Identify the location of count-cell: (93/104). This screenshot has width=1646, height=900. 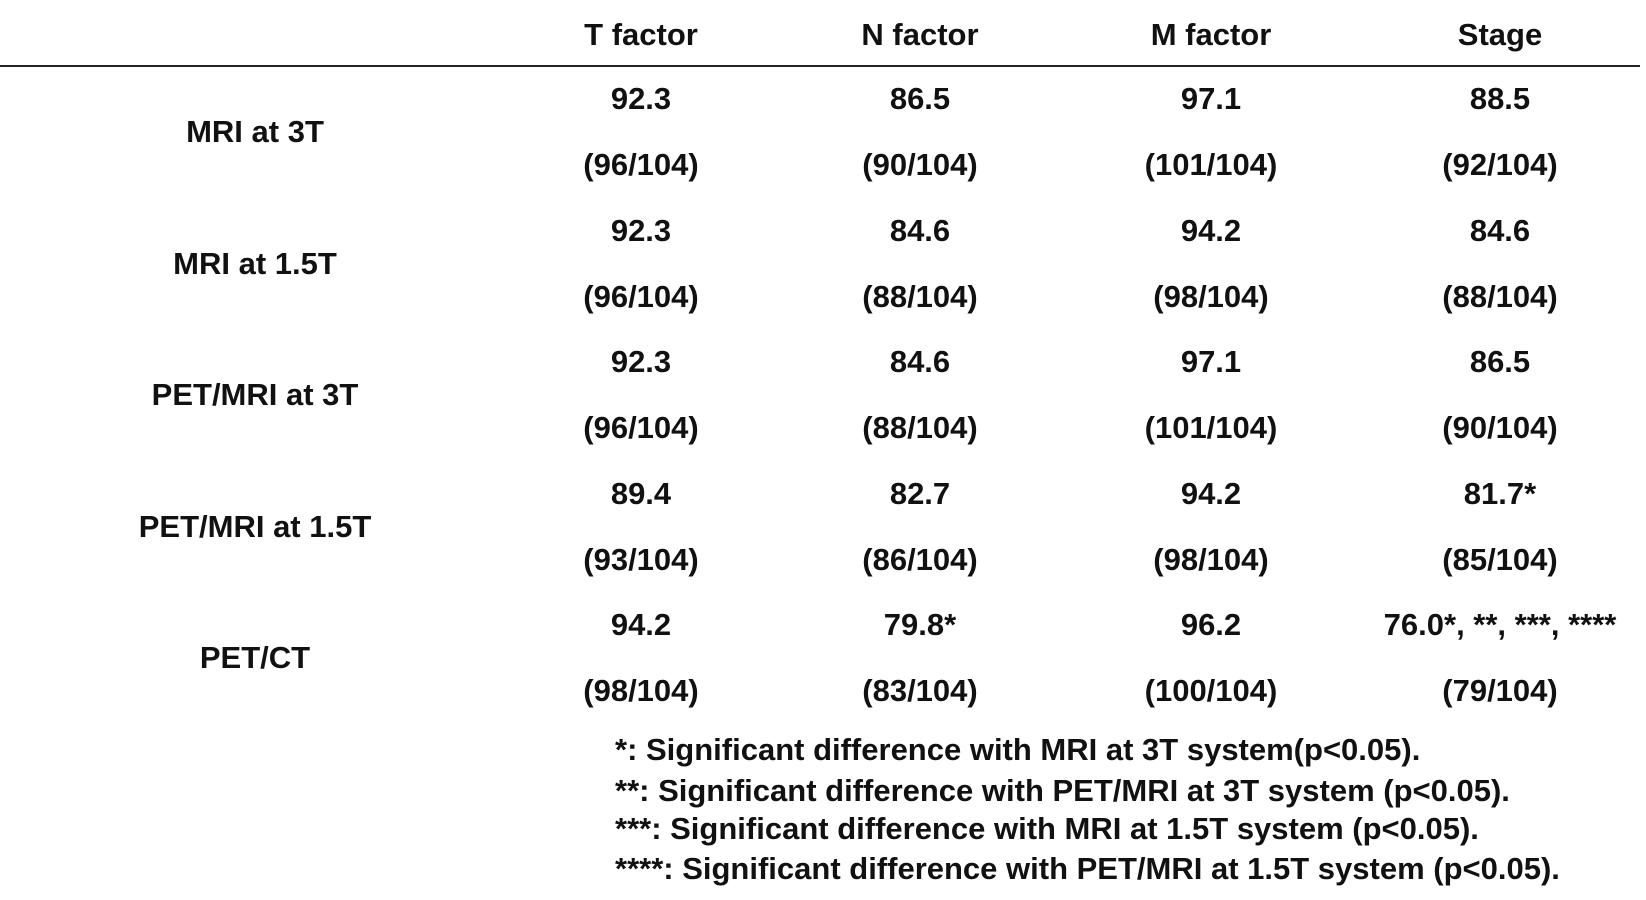
(641, 559).